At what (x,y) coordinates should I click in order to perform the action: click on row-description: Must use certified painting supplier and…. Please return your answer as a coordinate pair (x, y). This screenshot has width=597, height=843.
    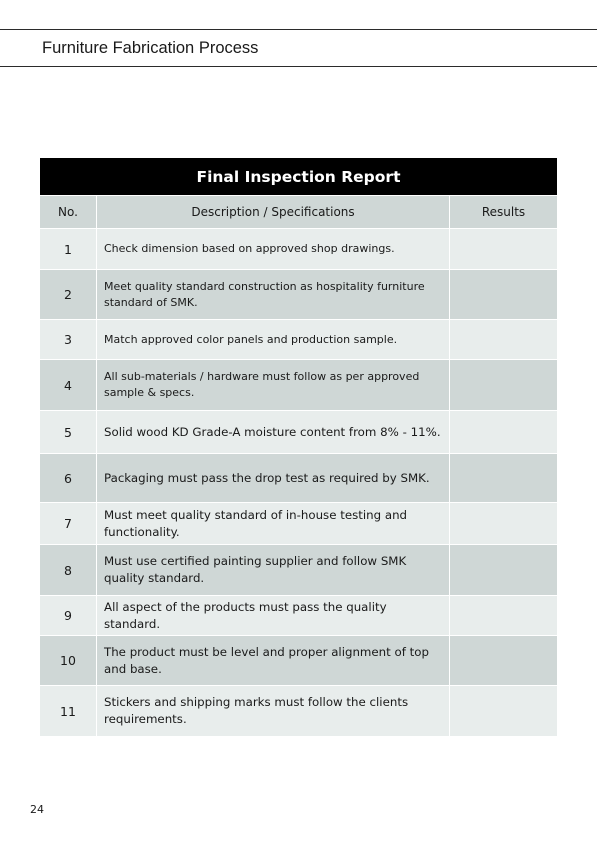
    Looking at the image, I should click on (273, 570).